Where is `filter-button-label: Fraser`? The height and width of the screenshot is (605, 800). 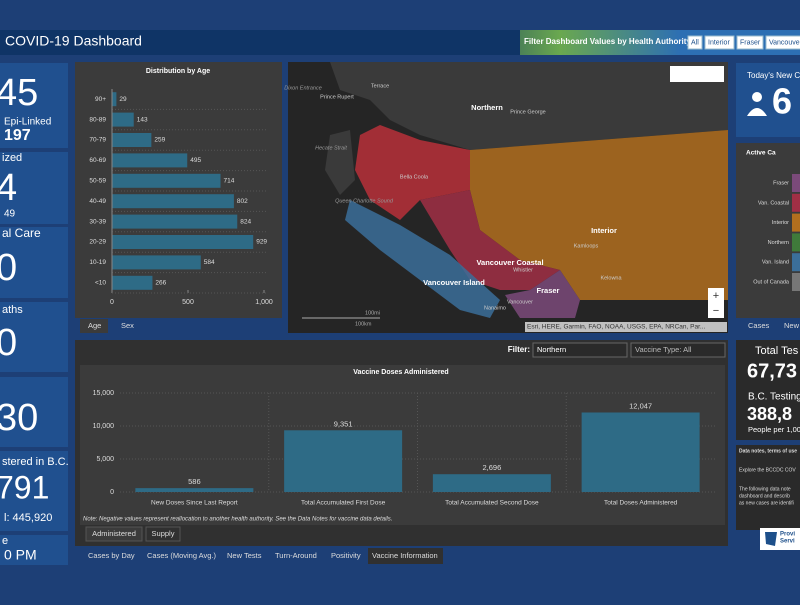
filter-button-label: Fraser is located at coordinates (750, 42).